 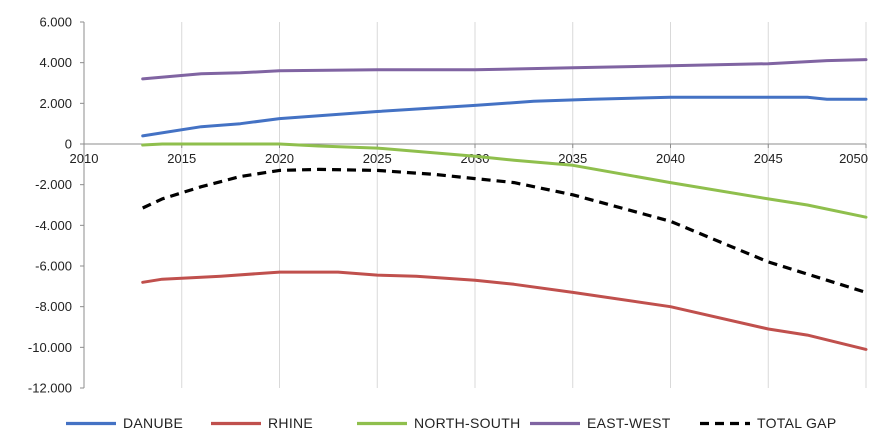 What do you see at coordinates (768, 158) in the screenshot?
I see `x-tick-label: 2045` at bounding box center [768, 158].